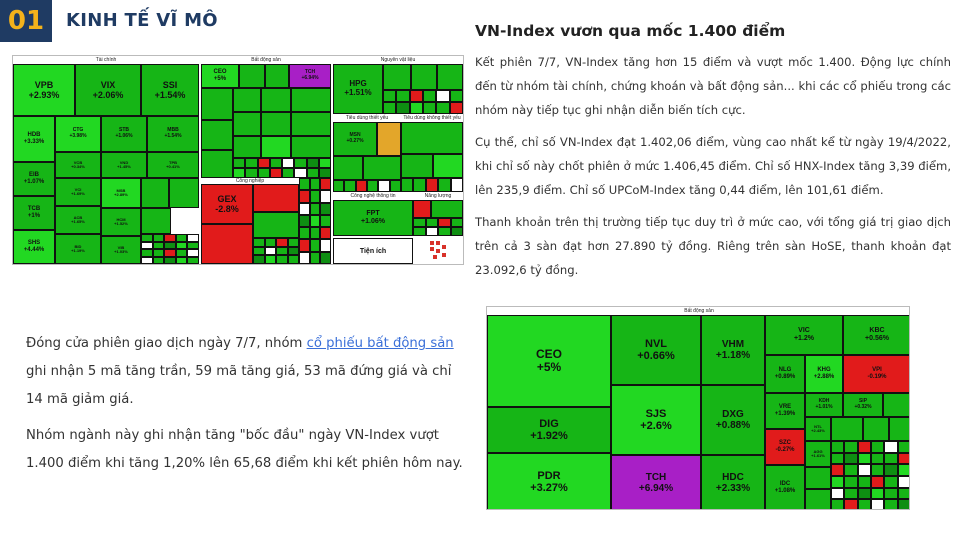 The width and height of the screenshot is (960, 540). What do you see at coordinates (380, 343) in the screenshot?
I see `real-estate-link: cổ phiếu bất động sản` at bounding box center [380, 343].